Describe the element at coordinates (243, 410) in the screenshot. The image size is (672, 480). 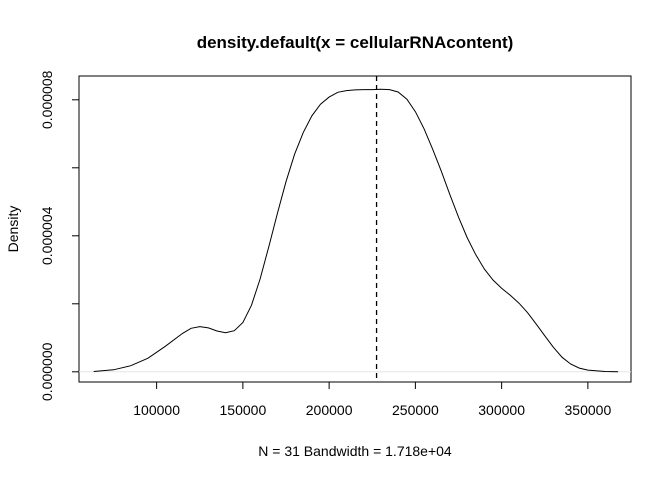
I see `x-tick-label: 150000` at that location.